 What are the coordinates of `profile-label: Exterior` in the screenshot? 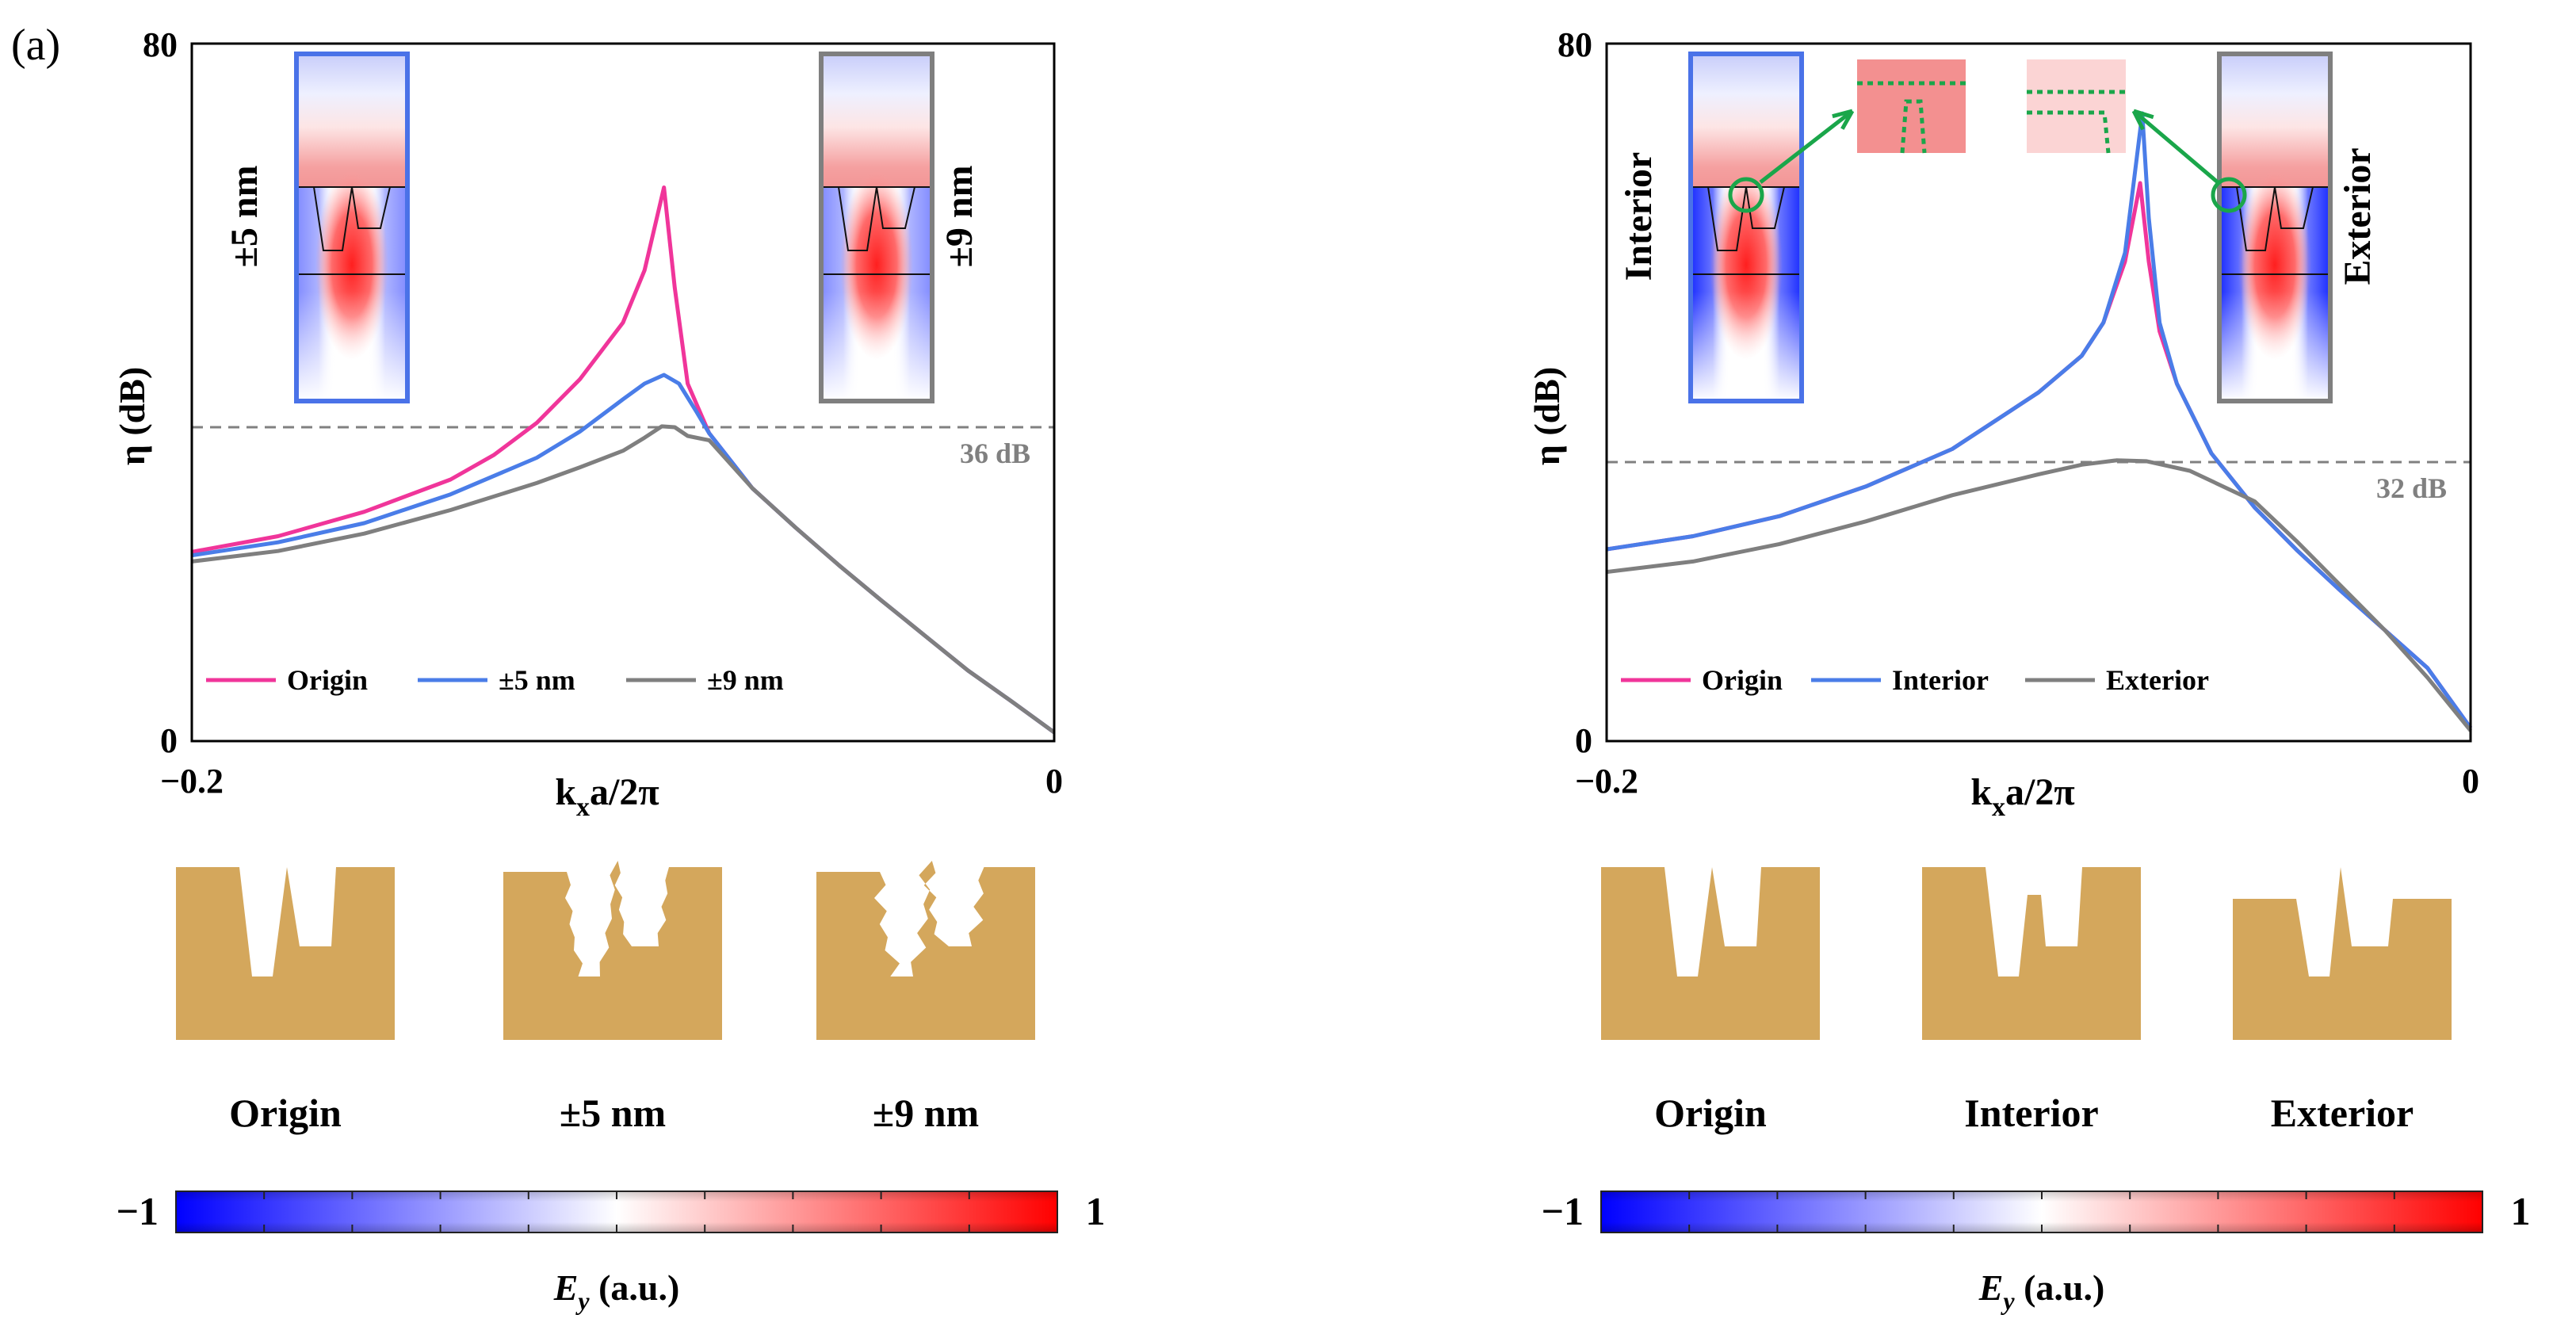 It's located at (2342, 1113).